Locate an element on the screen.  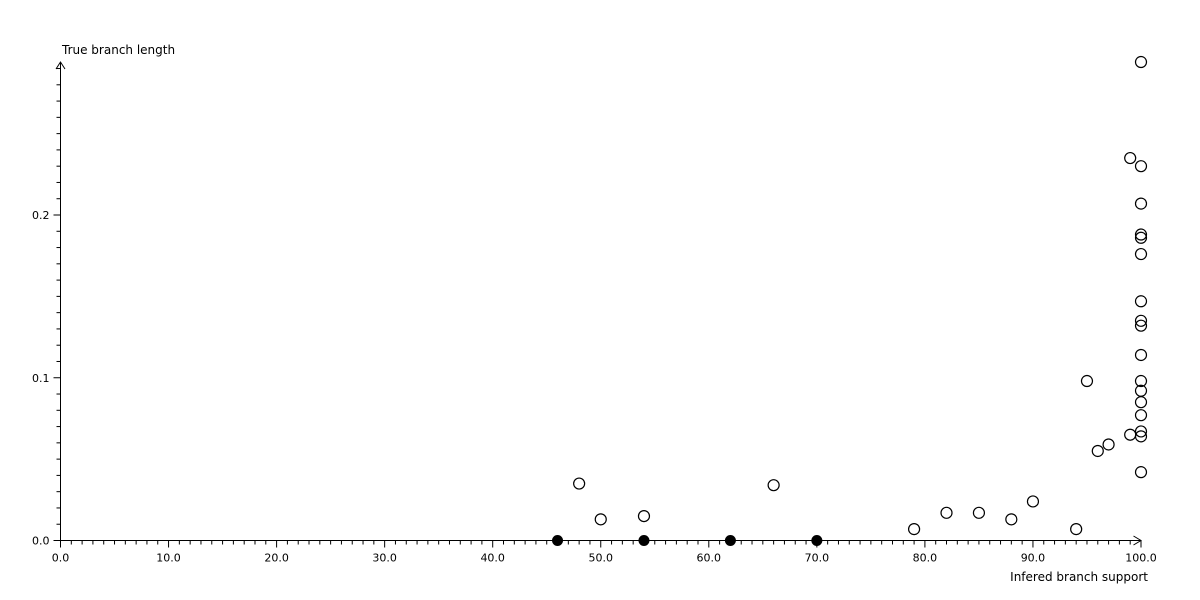
x-tick-label: 0.0 is located at coordinates (61, 558).